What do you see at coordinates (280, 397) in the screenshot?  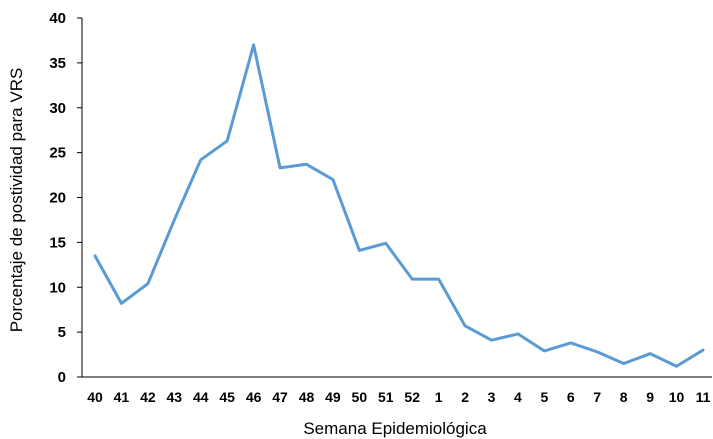 I see `x-tick-label: 47` at bounding box center [280, 397].